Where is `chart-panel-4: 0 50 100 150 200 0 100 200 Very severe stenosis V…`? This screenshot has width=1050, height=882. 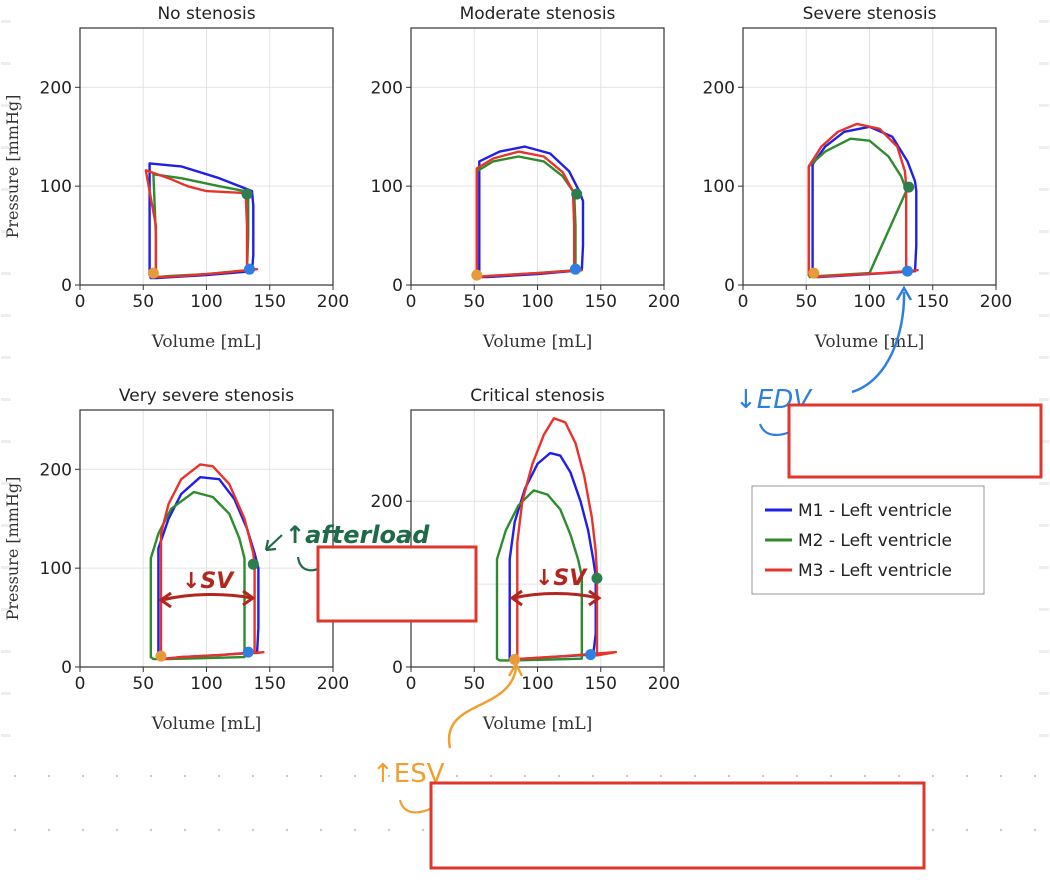 chart-panel-4: 0 50 100 150 200 0 100 200 Very severe stenosis V… is located at coordinates (176, 560).